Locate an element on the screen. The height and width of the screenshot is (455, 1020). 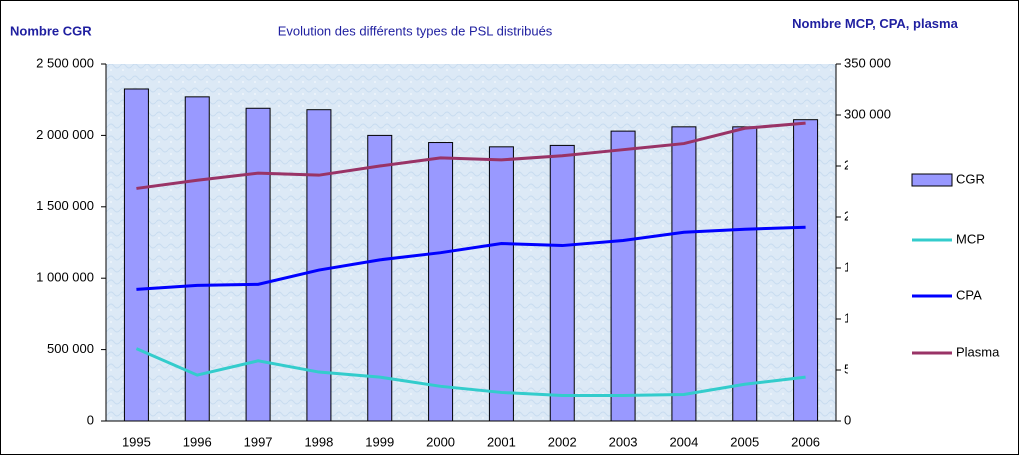
x-tick-label: 2006 is located at coordinates (805, 441).